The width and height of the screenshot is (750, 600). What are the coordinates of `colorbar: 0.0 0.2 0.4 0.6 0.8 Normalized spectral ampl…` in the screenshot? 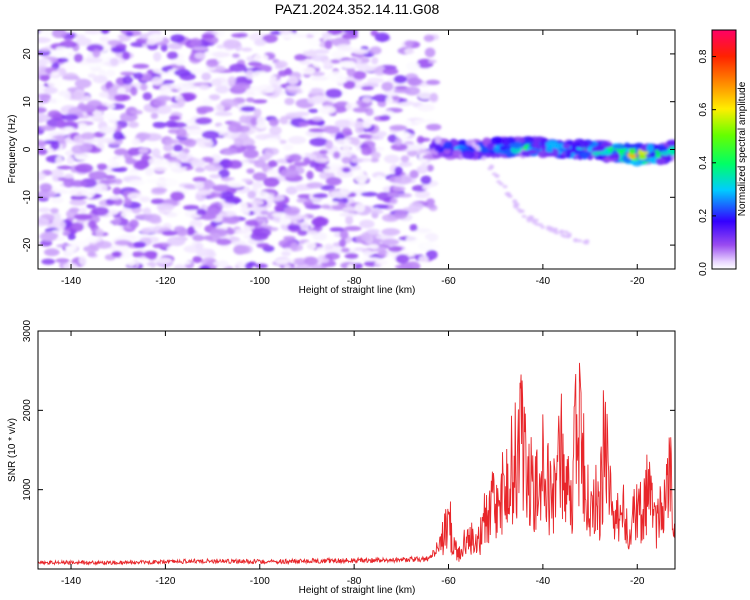 It's located at (723, 152).